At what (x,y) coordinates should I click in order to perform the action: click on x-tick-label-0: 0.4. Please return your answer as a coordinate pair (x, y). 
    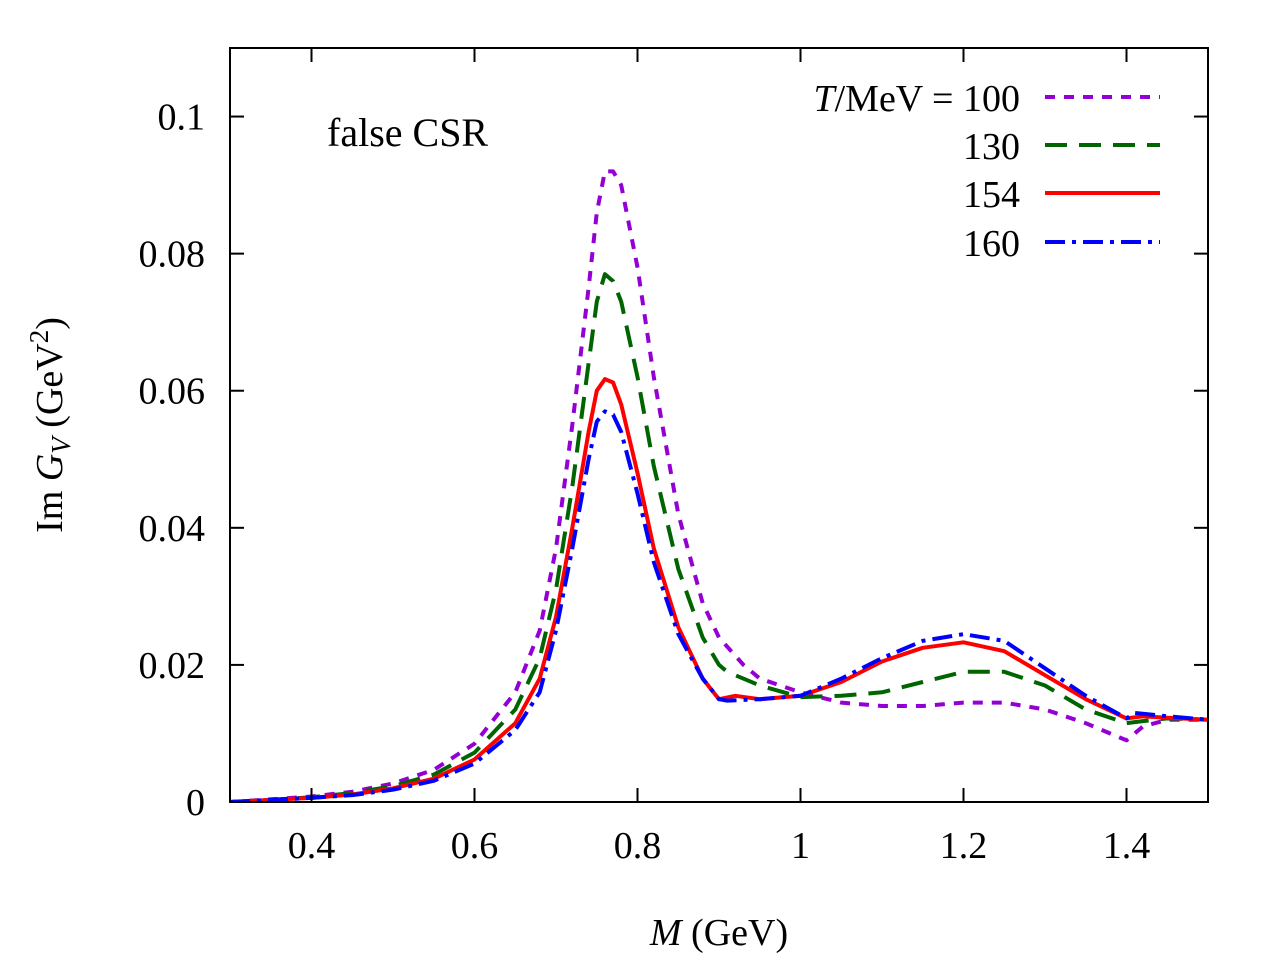
    Looking at the image, I should click on (312, 846).